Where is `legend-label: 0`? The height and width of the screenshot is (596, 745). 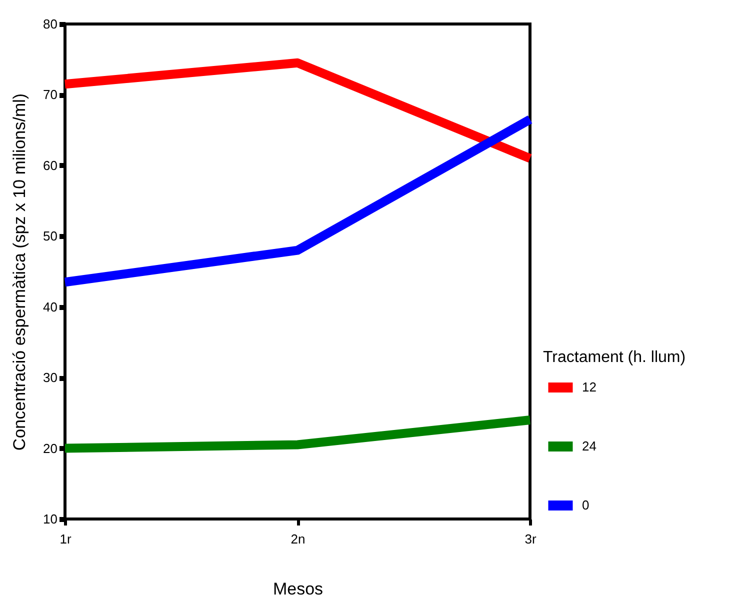
legend-label: 0 is located at coordinates (586, 505).